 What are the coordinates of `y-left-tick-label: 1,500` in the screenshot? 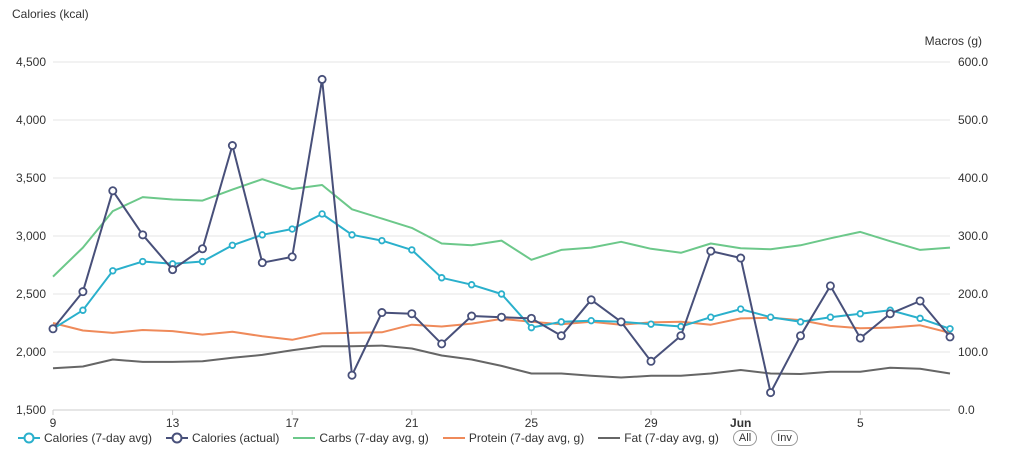 It's located at (31, 410).